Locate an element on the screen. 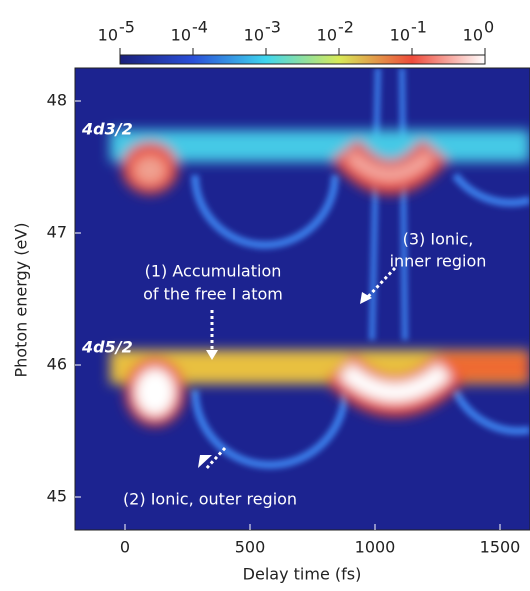 The width and height of the screenshot is (530, 591). colorbar-tick-exponent: -1 is located at coordinates (419, 27).